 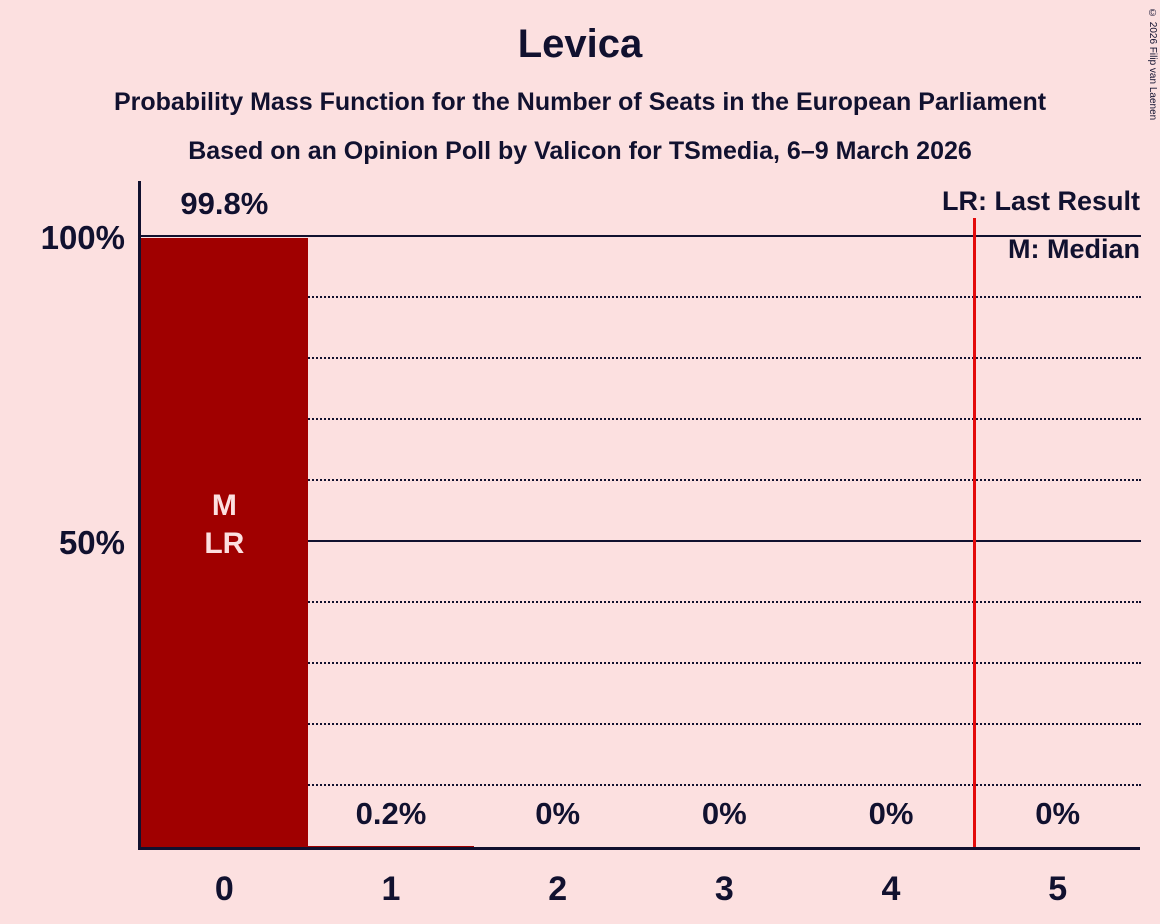 I want to click on bar-value-label-3: 0%, so click(x=724, y=813).